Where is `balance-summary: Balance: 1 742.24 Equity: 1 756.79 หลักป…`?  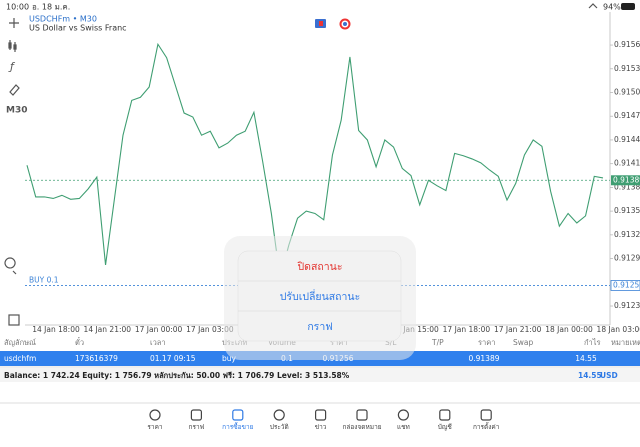
balance-summary: Balance: 1 742.24 Equity: 1 756.79 หลักป… is located at coordinates (177, 375).